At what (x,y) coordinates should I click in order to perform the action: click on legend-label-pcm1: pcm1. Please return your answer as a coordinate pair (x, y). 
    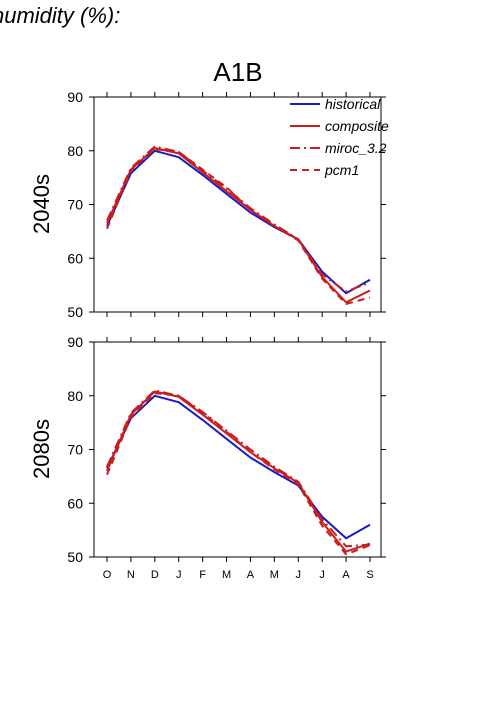
    Looking at the image, I should click on (341, 170).